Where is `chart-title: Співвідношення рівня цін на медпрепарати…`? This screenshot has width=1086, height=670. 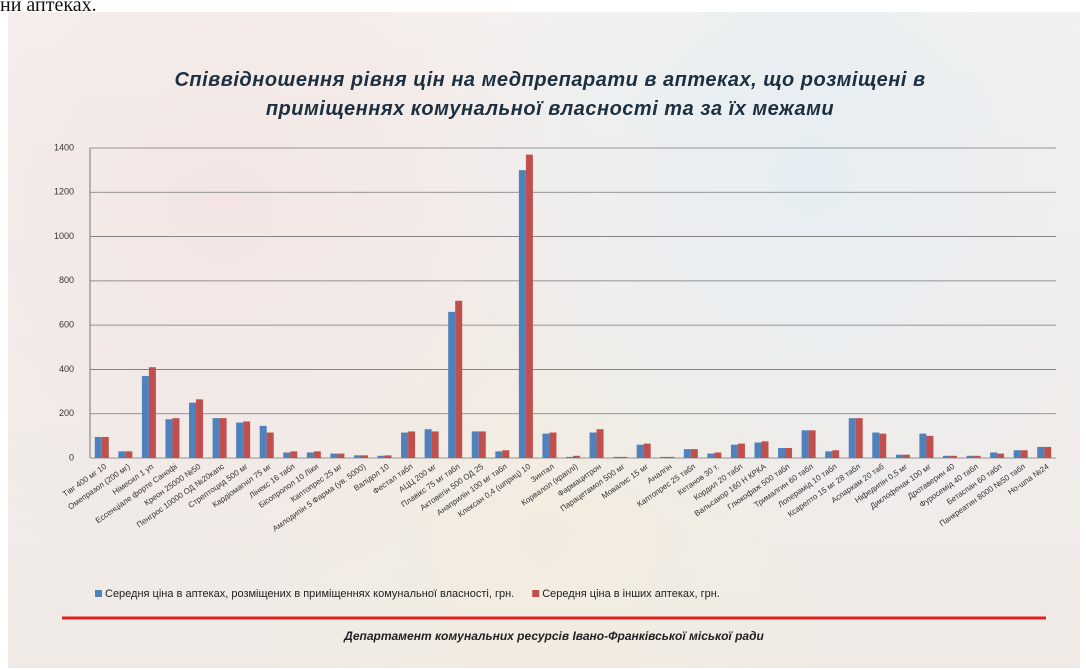
chart-title: Співвідношення рівня цін на медпрепарати… is located at coordinates (550, 94).